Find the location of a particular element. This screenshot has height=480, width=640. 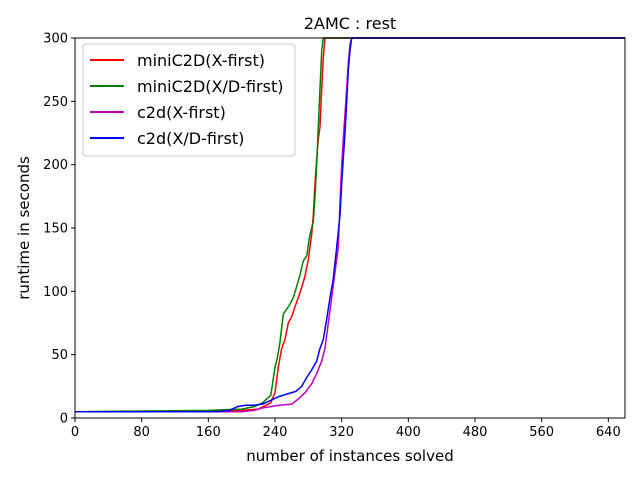

x-axis-ticks: 0 80 160 240 320 400 480 560 640 is located at coordinates (346, 429).